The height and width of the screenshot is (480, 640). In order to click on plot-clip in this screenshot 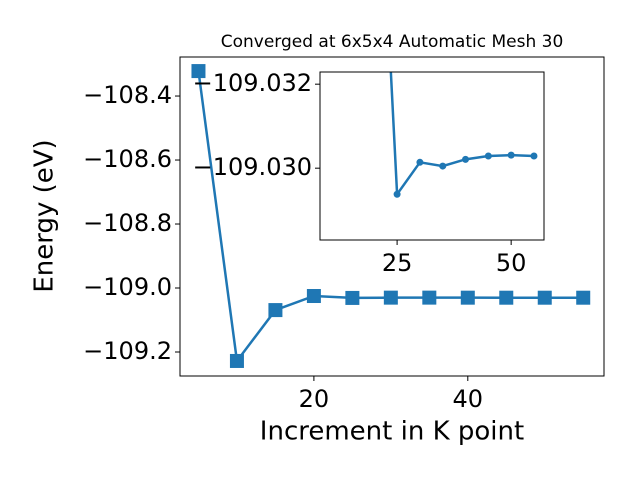, I will do `click(463, 135)`.